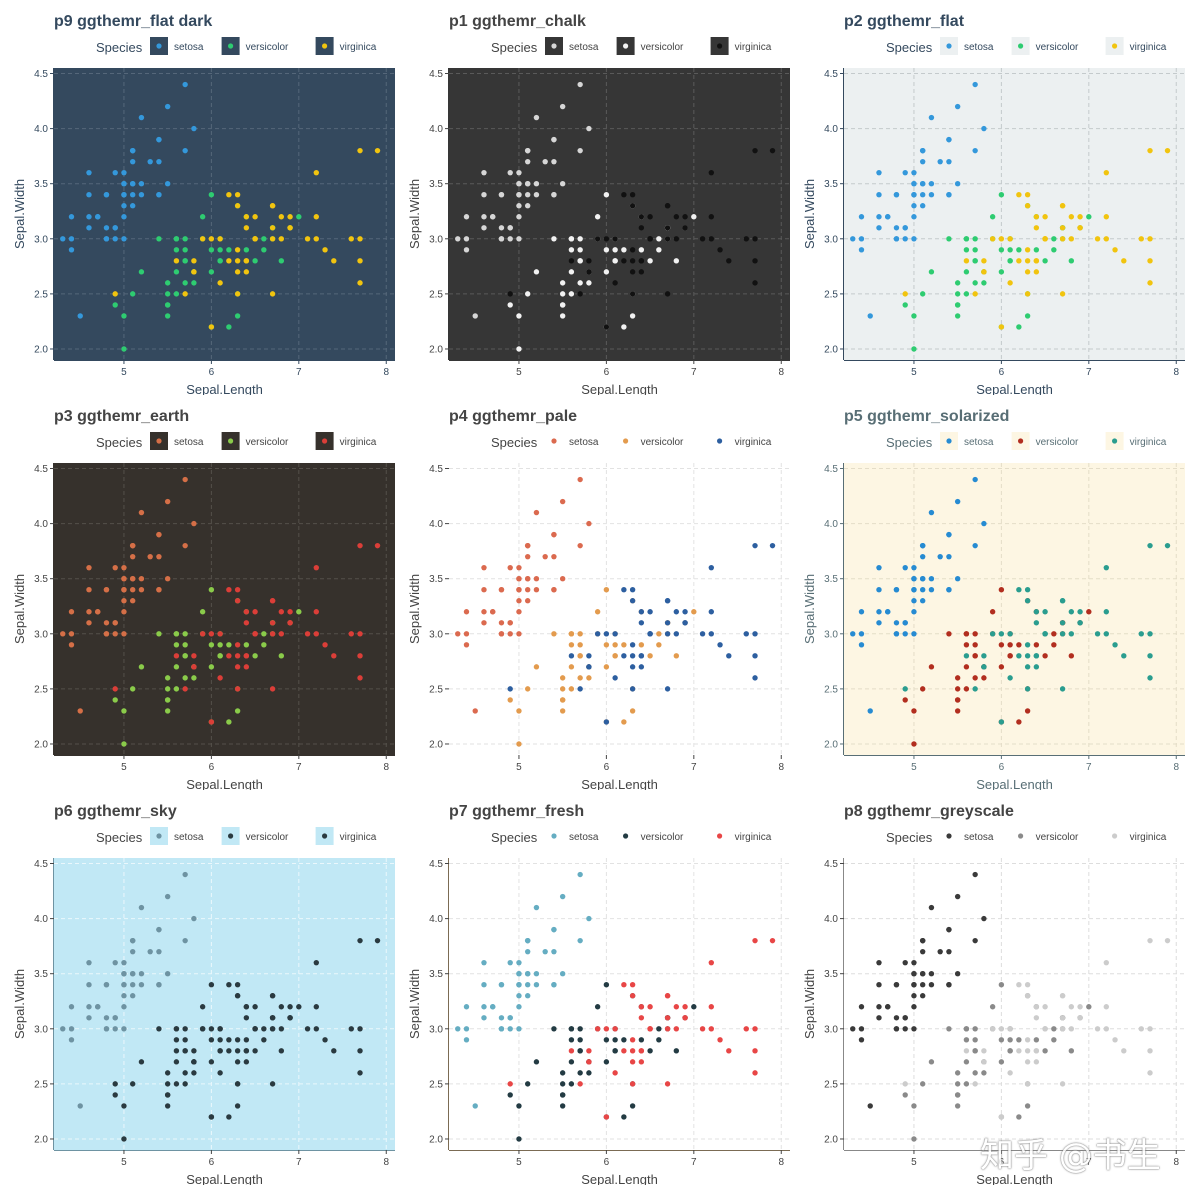 The width and height of the screenshot is (1200, 1200). What do you see at coordinates (231, 441) in the screenshot?
I see `legend-marker-versicolor` at bounding box center [231, 441].